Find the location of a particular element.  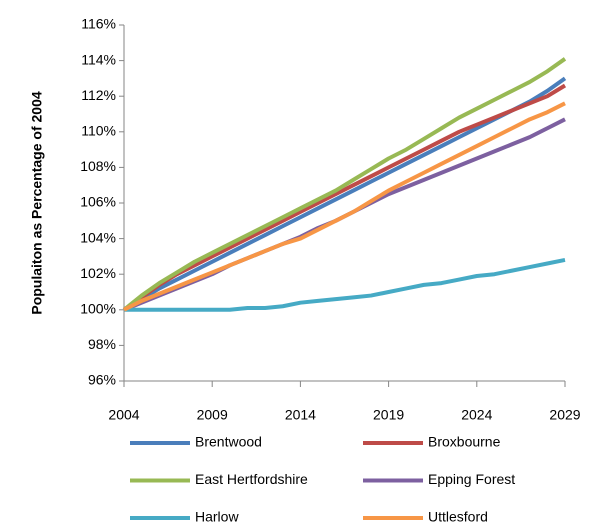

x-tick-label: 2024 is located at coordinates (476, 415).